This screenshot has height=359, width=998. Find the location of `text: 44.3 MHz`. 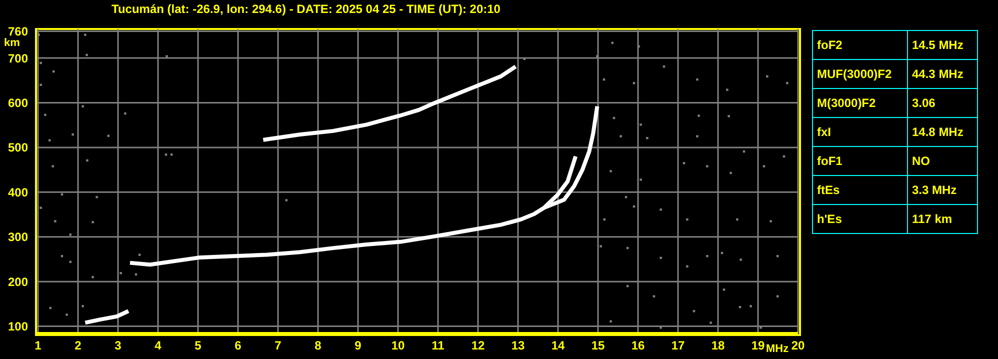

text: 44.3 MHz is located at coordinates (943, 74).